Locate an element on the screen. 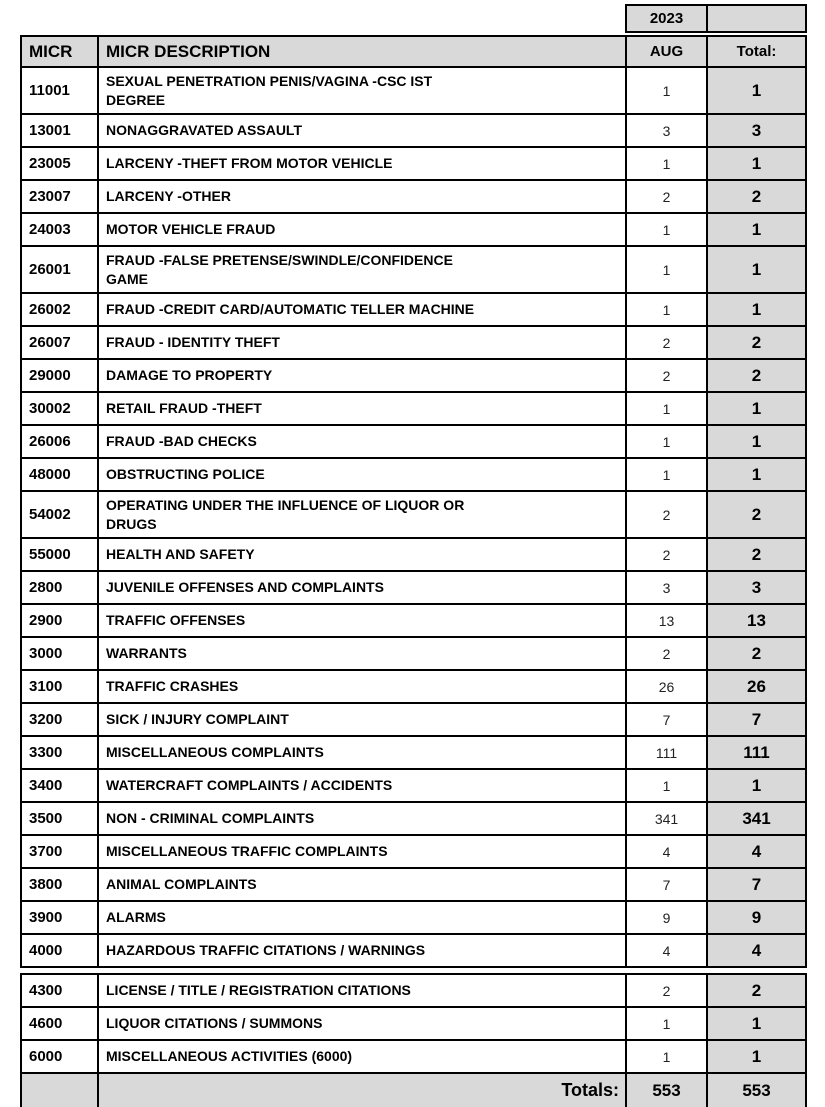 Image resolution: width=825 pixels, height=1107 pixels. micr-description-cell: MISCELLANEOUS COMPLAINTS is located at coordinates (362, 752).